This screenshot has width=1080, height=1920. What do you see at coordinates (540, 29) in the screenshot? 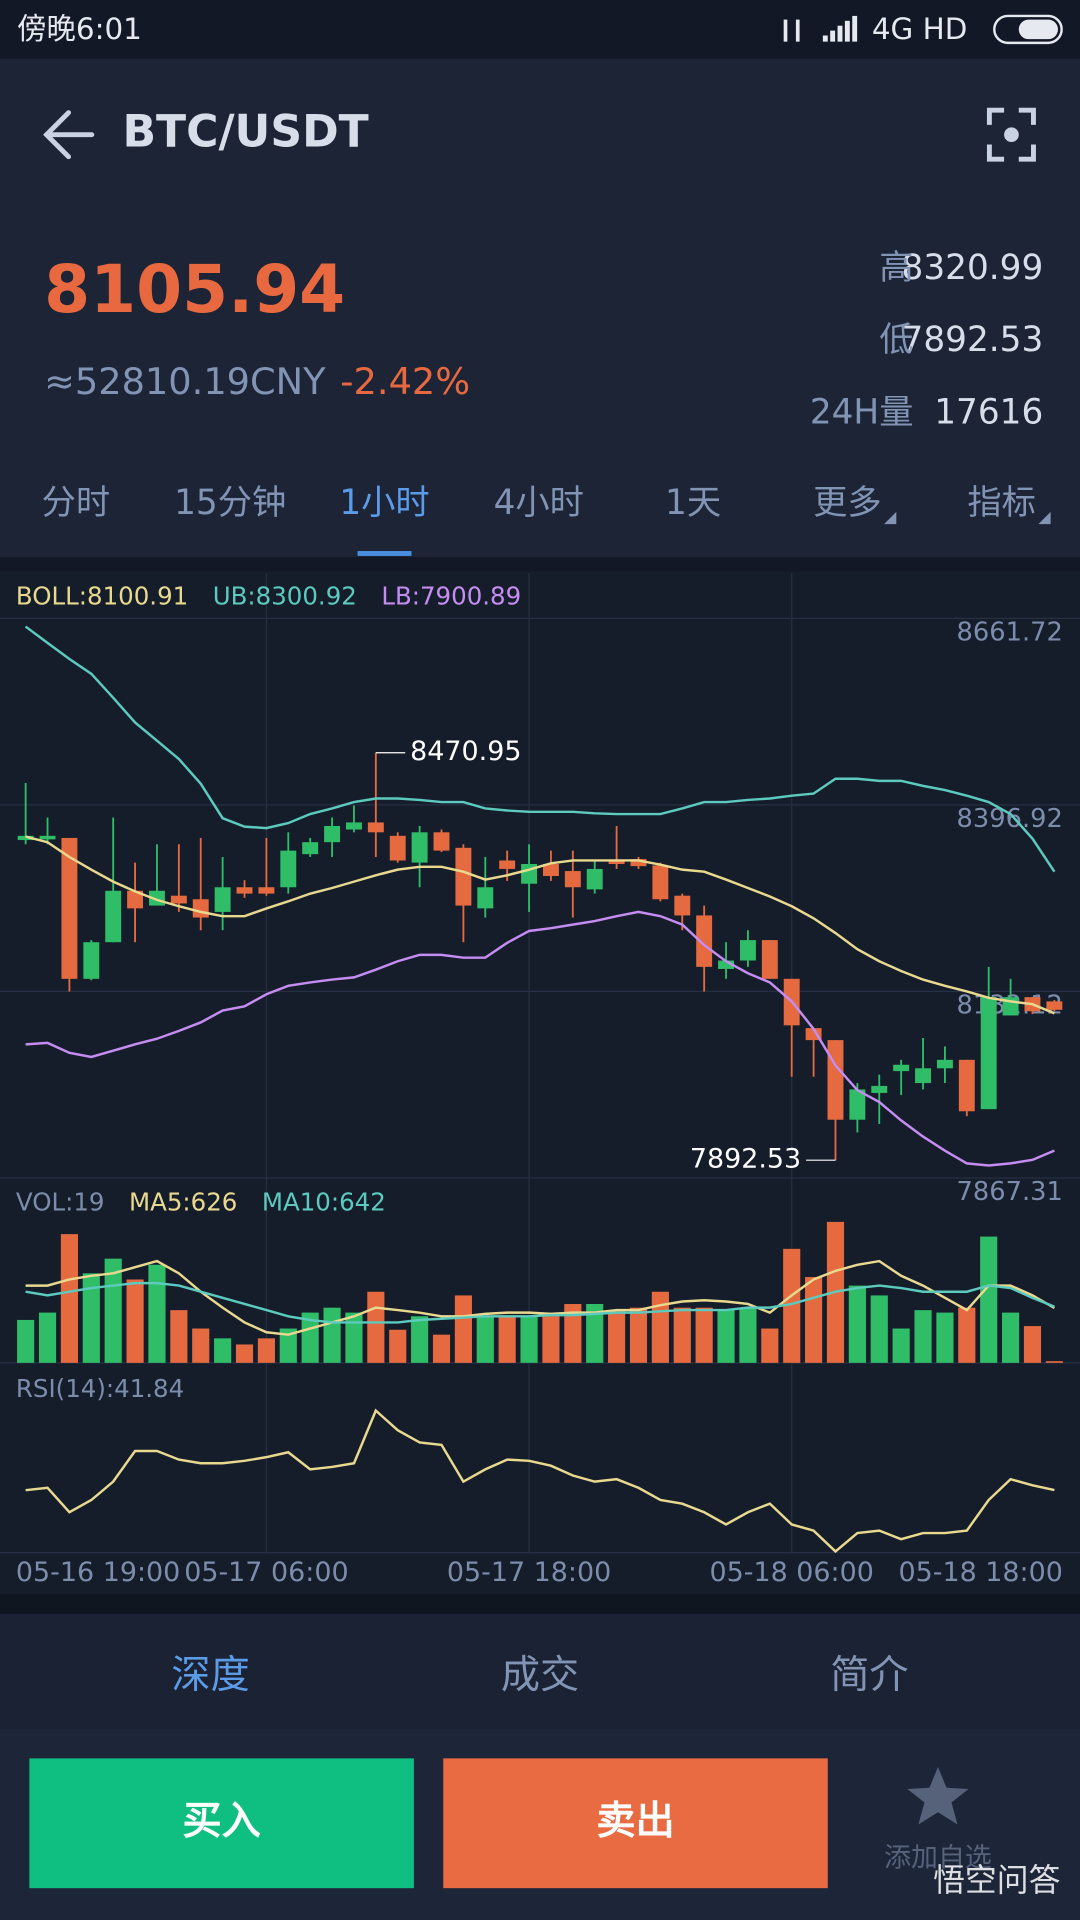
I see `status-bar` at bounding box center [540, 29].